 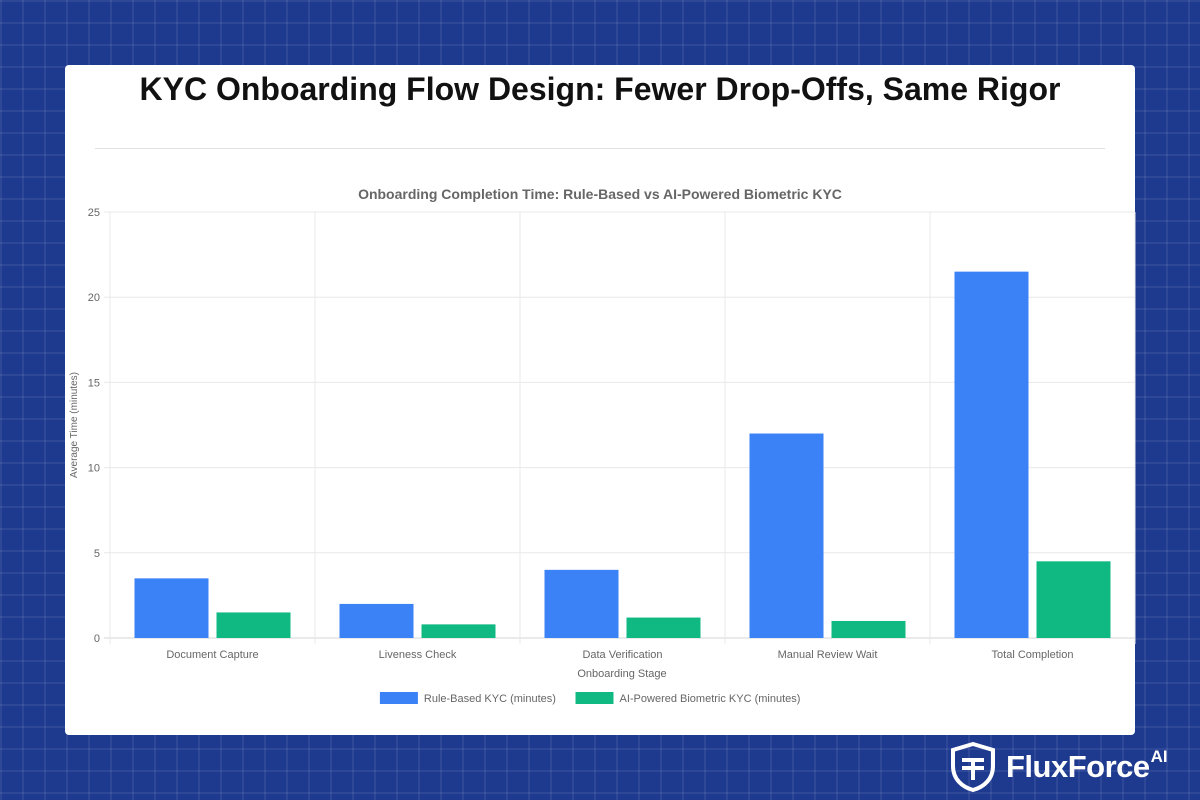 What do you see at coordinates (212, 655) in the screenshot?
I see `x-tick-label: Document Capture` at bounding box center [212, 655].